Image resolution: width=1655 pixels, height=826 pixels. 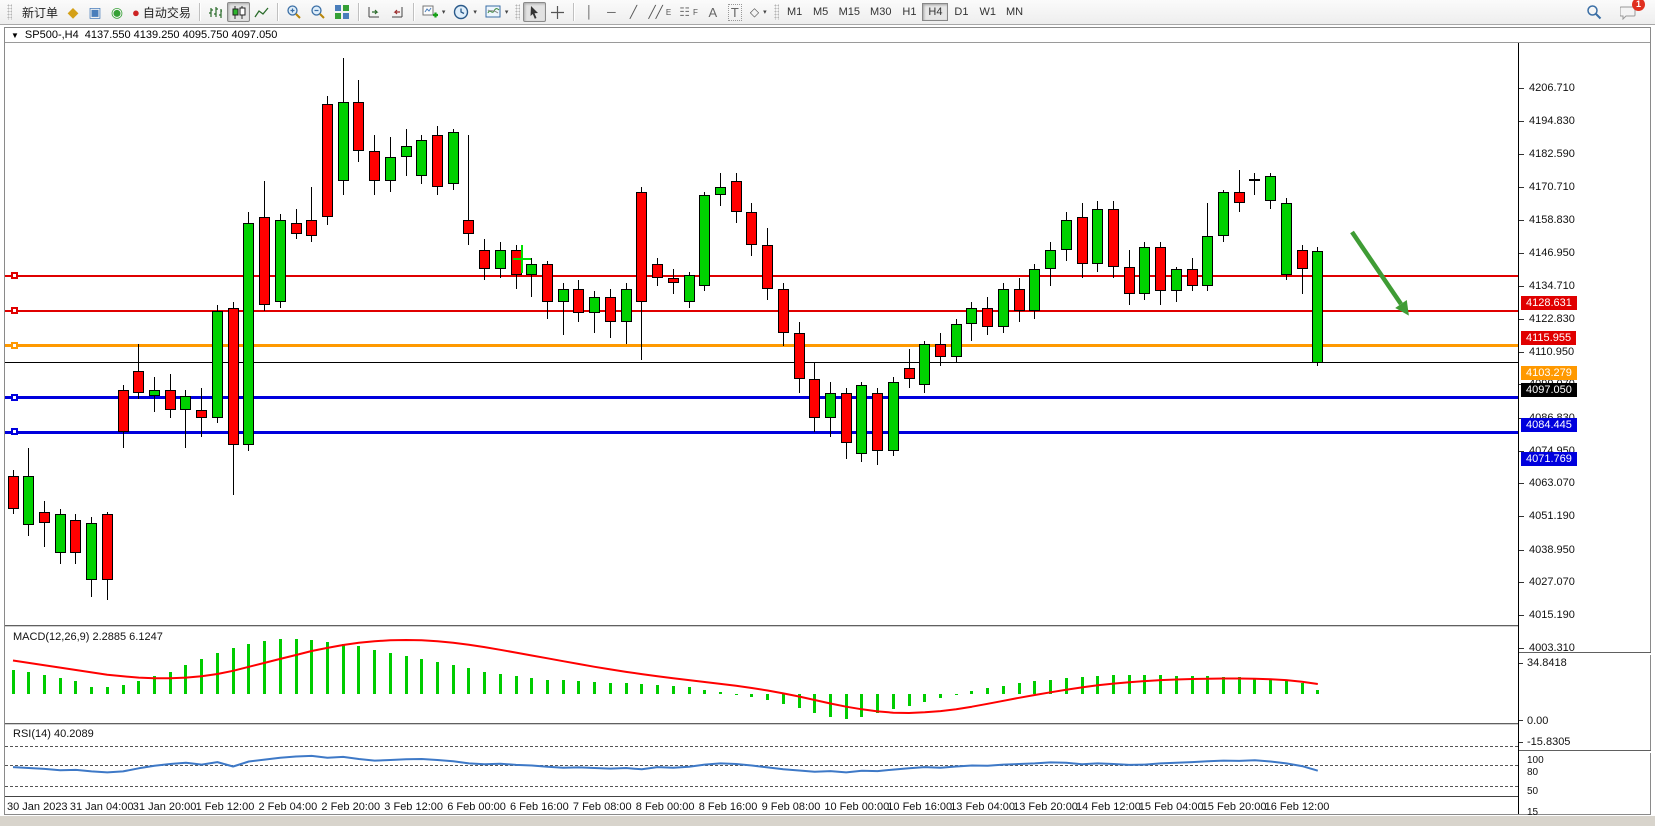 What do you see at coordinates (633, 12) in the screenshot?
I see `trendline-tool-button: ╱` at bounding box center [633, 12].